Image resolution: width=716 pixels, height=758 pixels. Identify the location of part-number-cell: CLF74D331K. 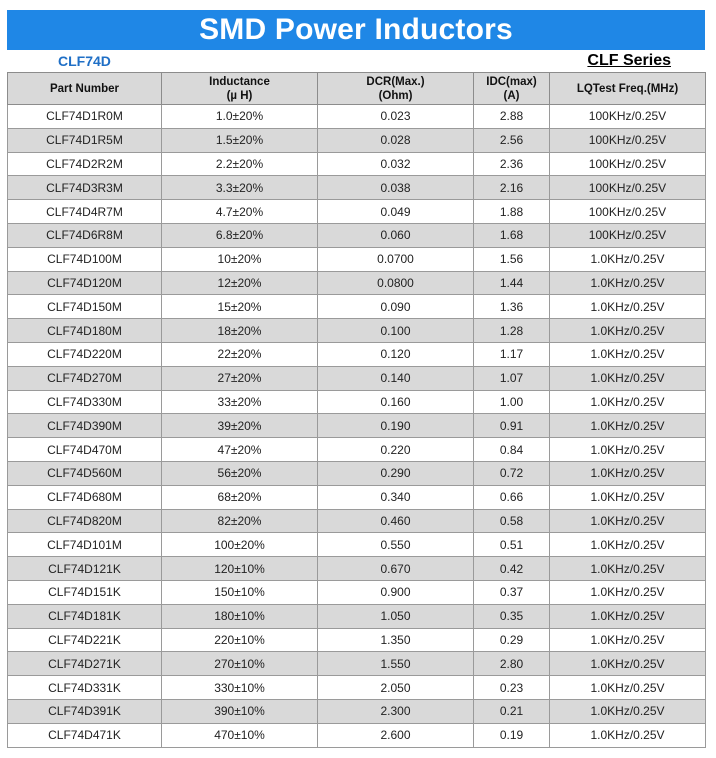
(84, 687).